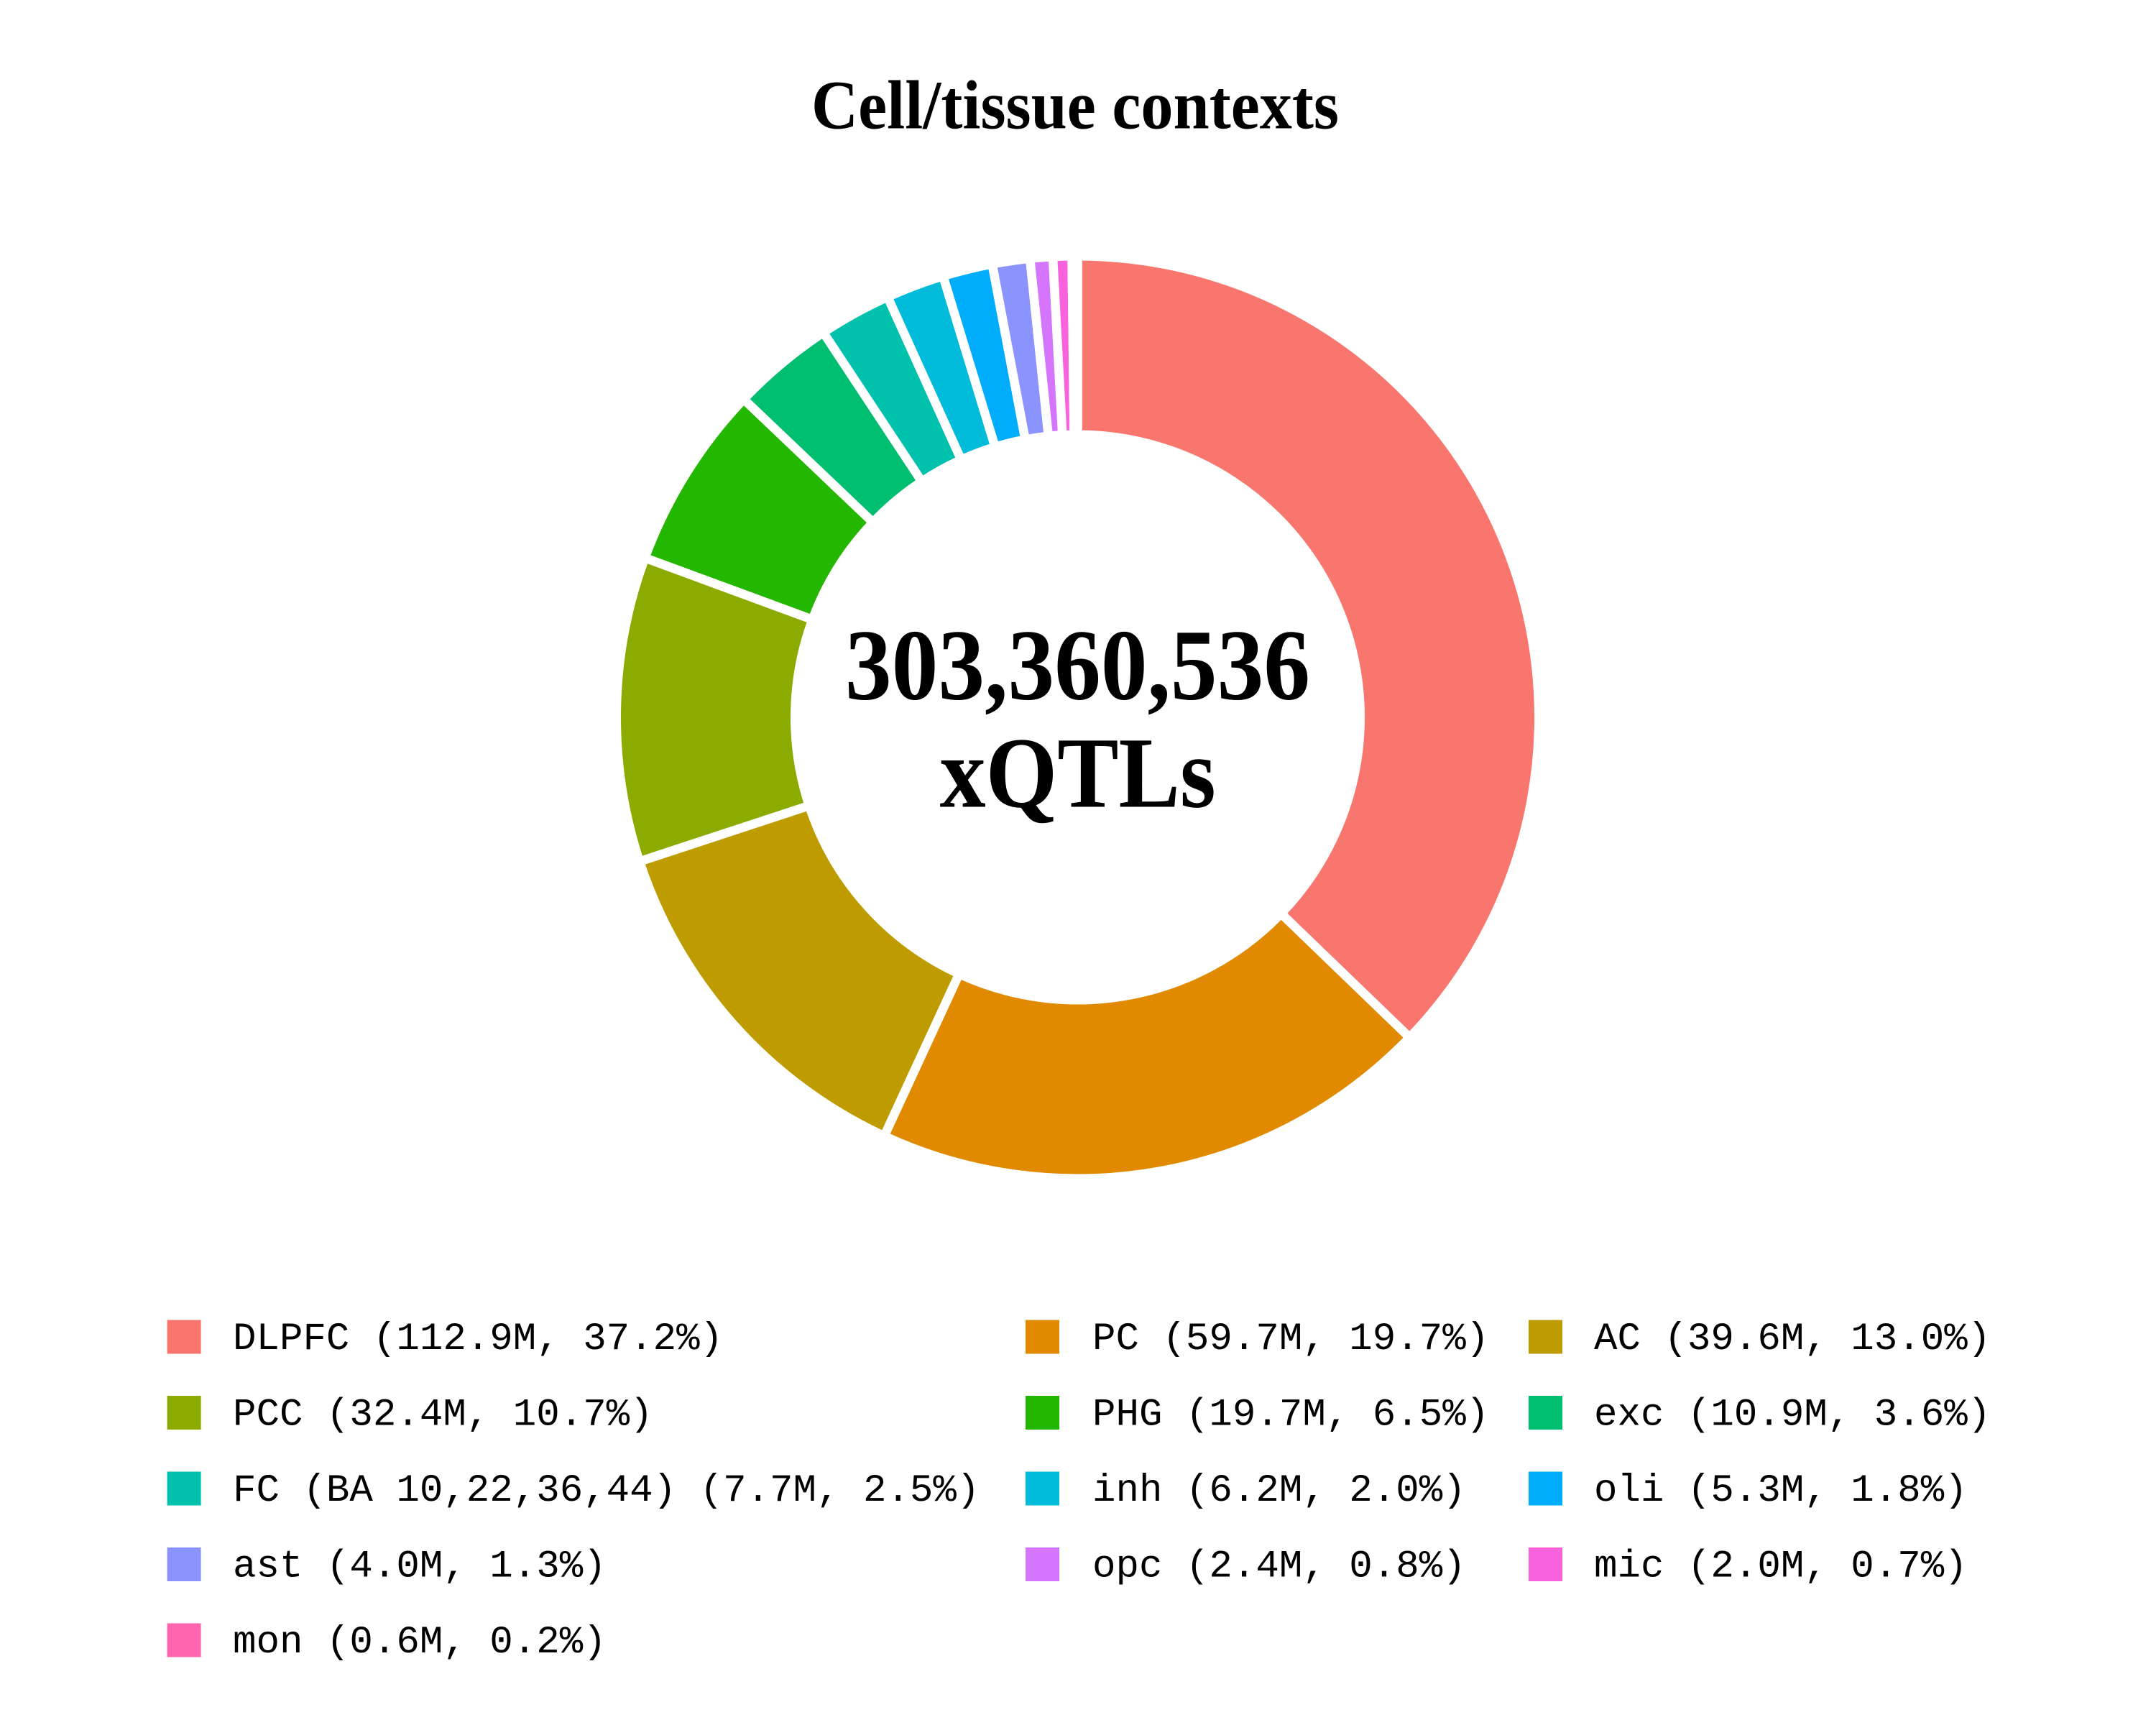 This screenshot has height=1725, width=2156. I want to click on svg-text: xQTLs, so click(1078, 773).